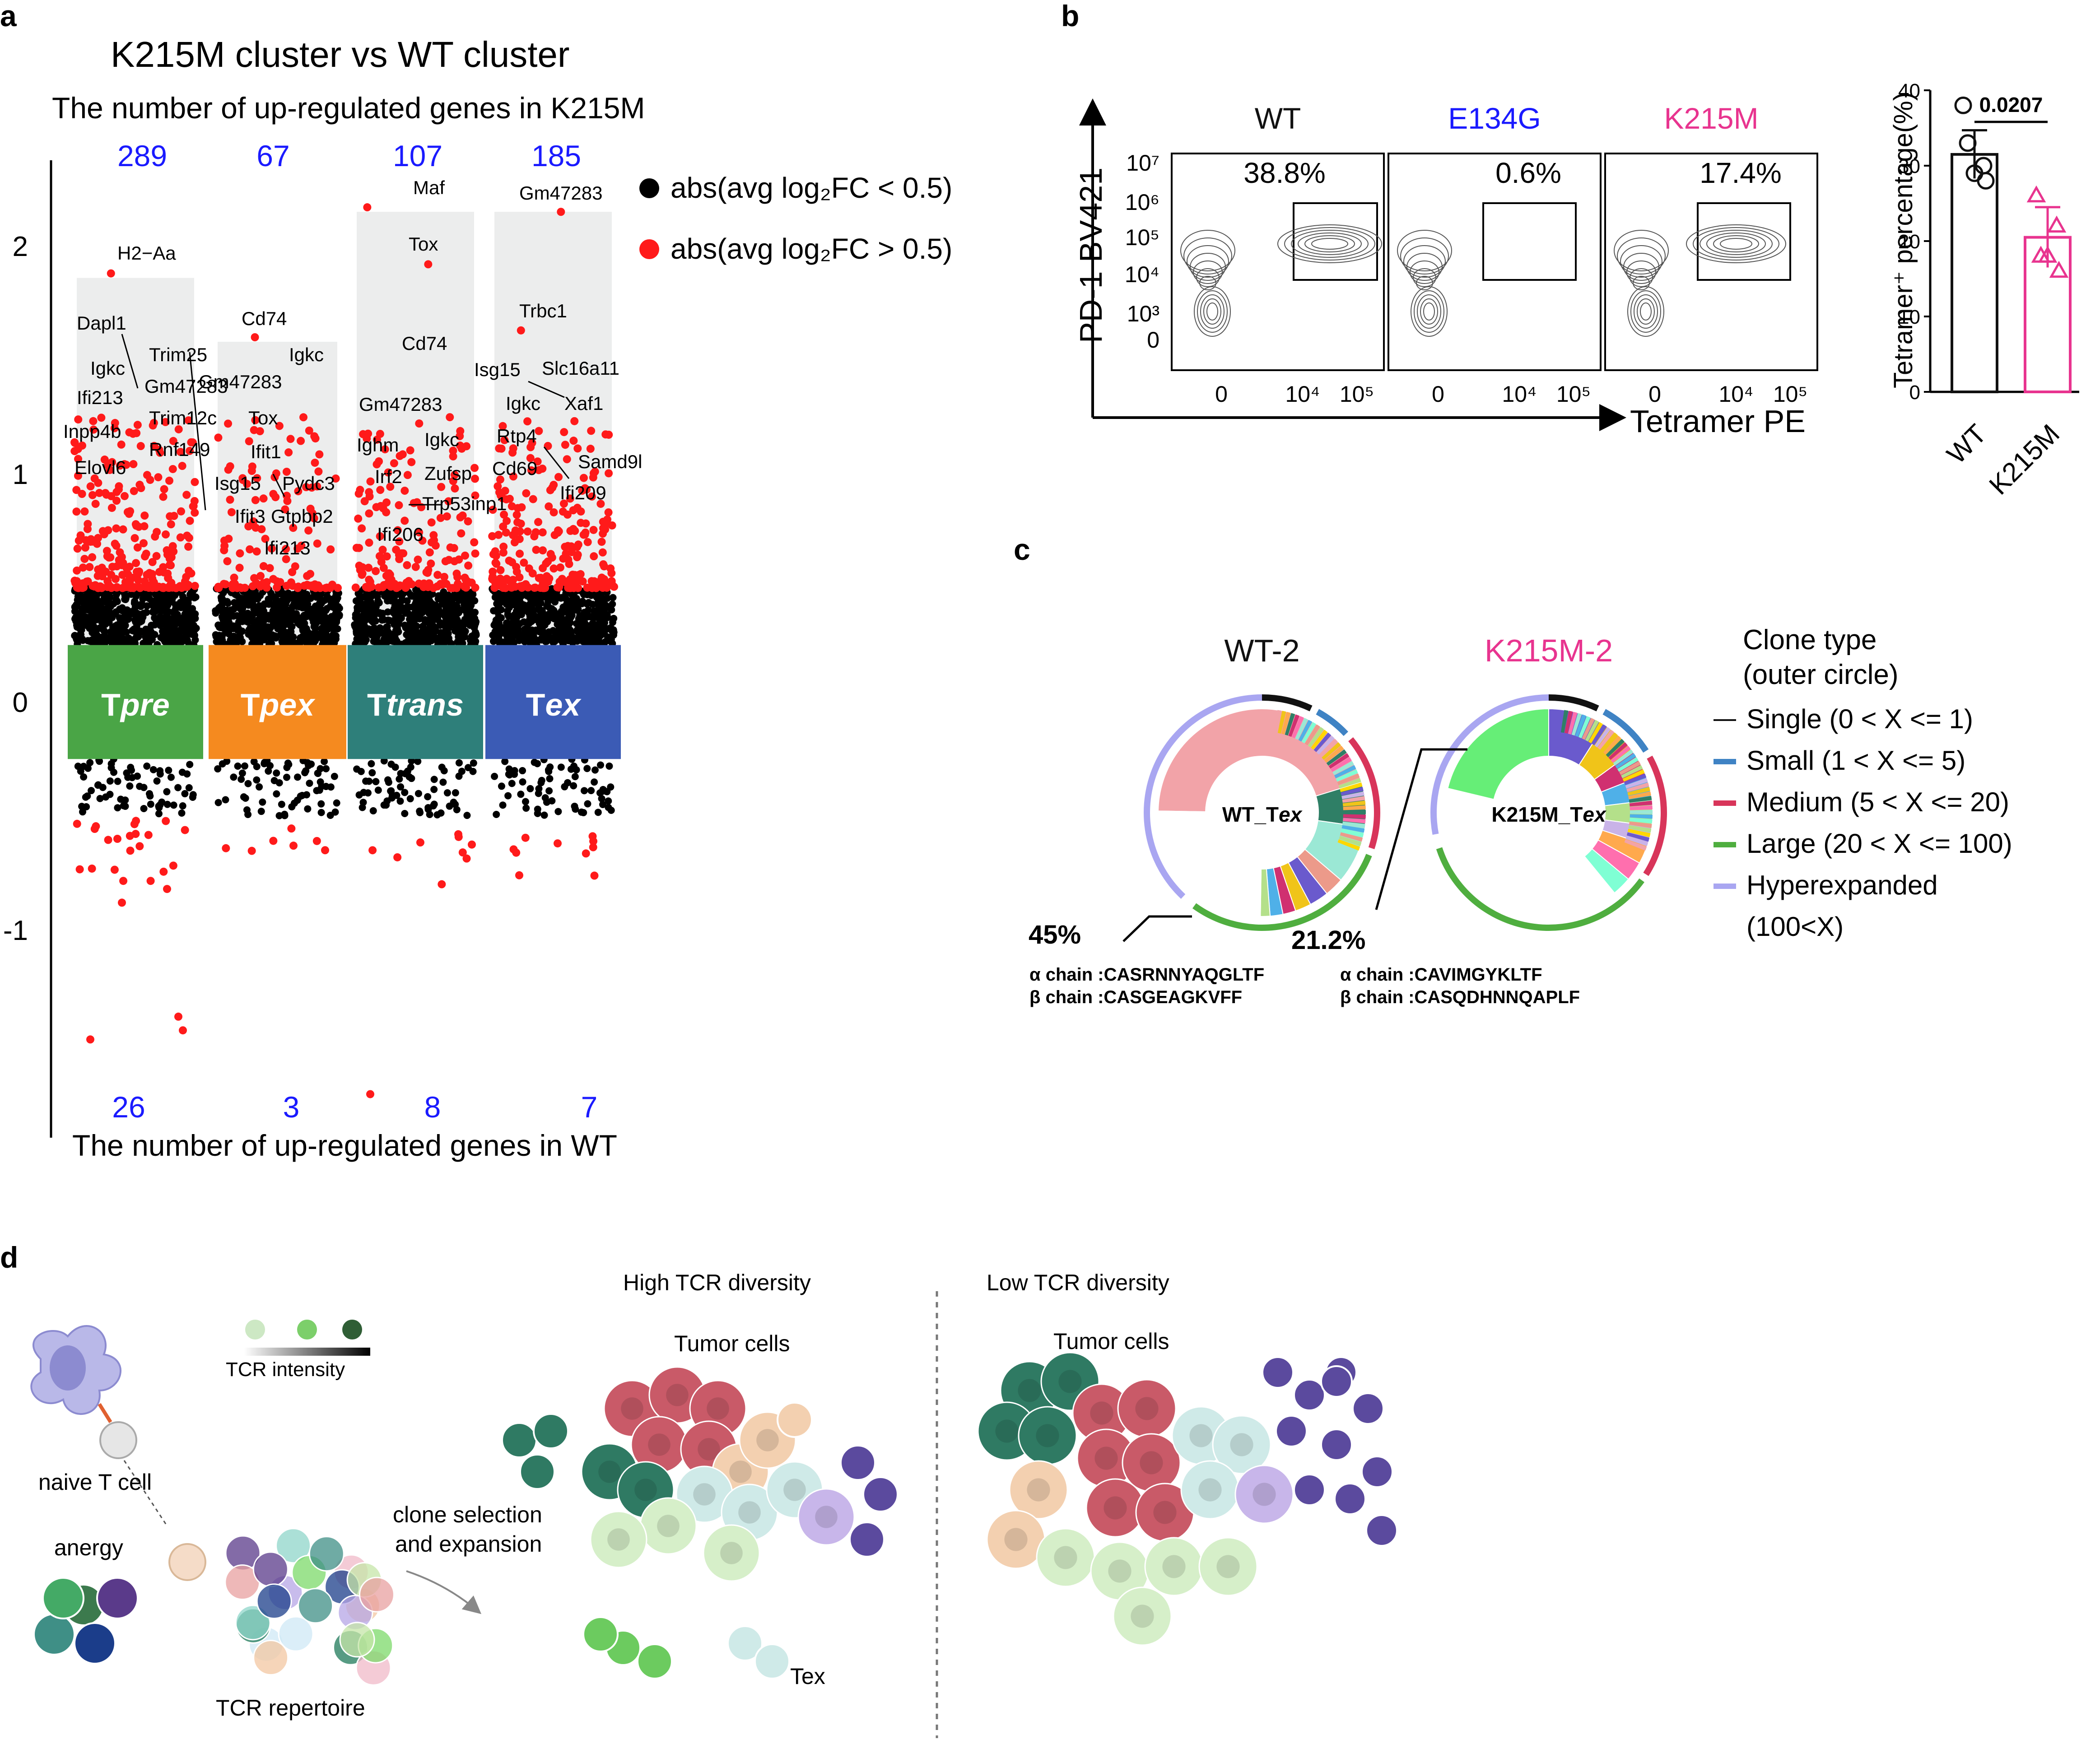  I want to click on flow-gate-K215M, so click(1744, 241).